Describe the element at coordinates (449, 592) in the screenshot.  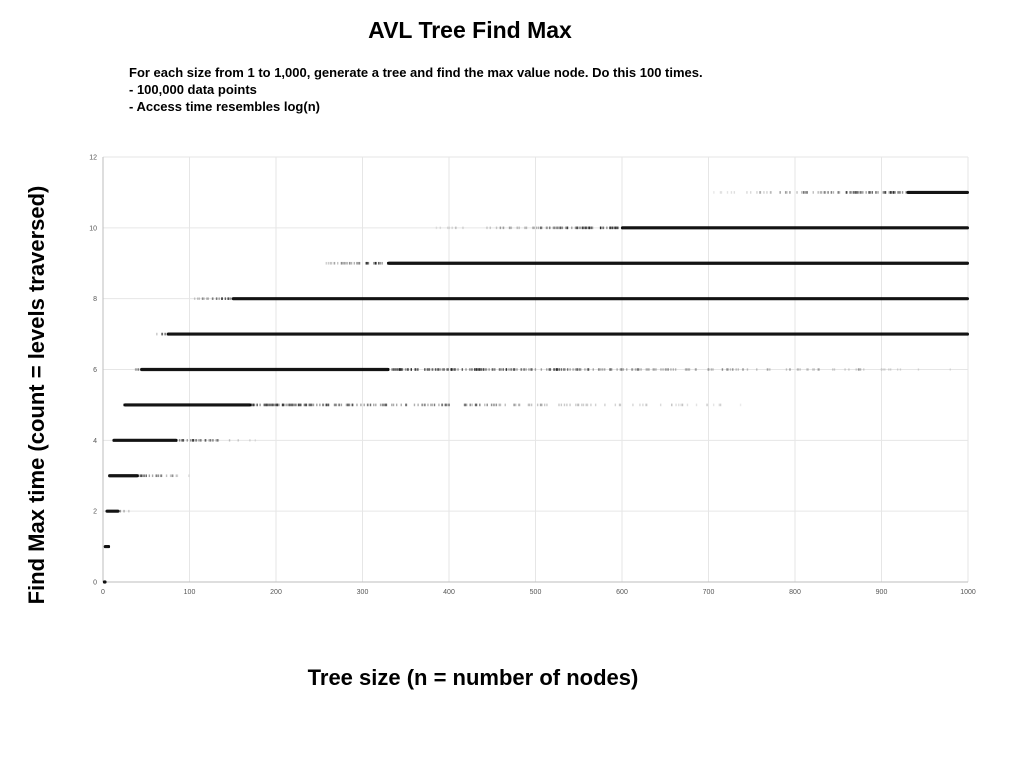
I see `x-tick-label: 400` at that location.